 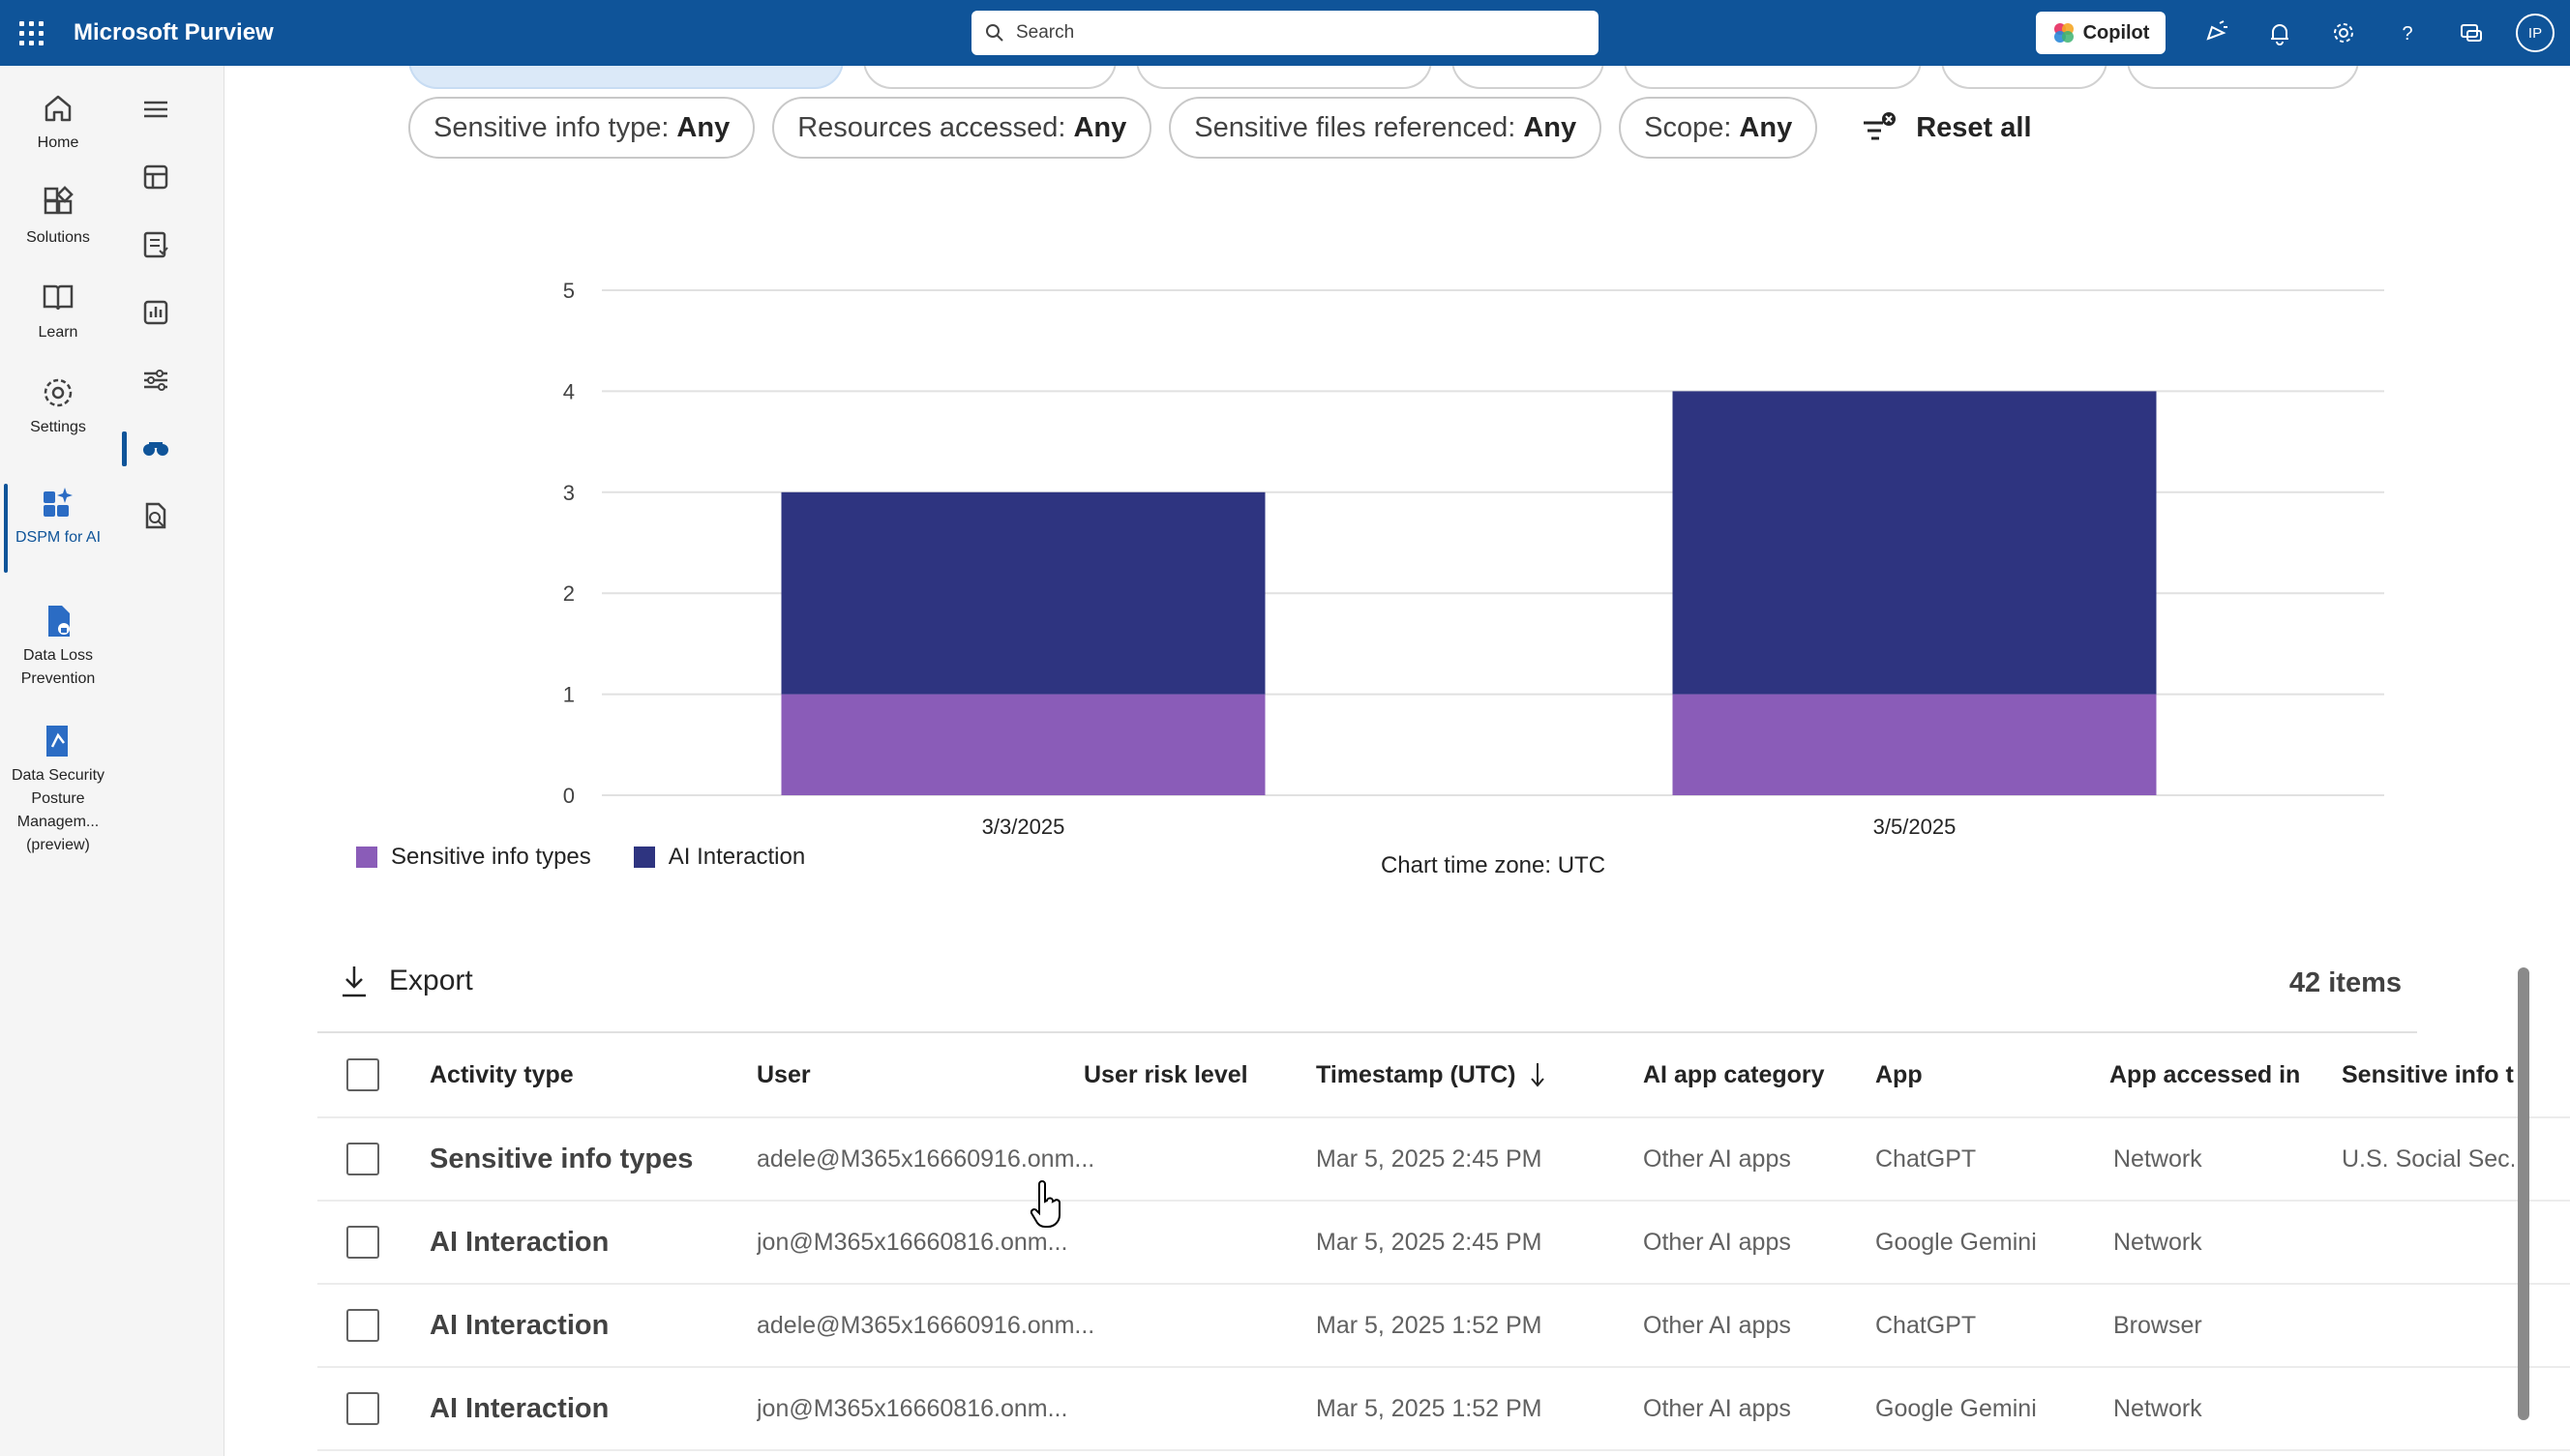 I want to click on cell-app: Google Gemini, so click(x=1956, y=1242).